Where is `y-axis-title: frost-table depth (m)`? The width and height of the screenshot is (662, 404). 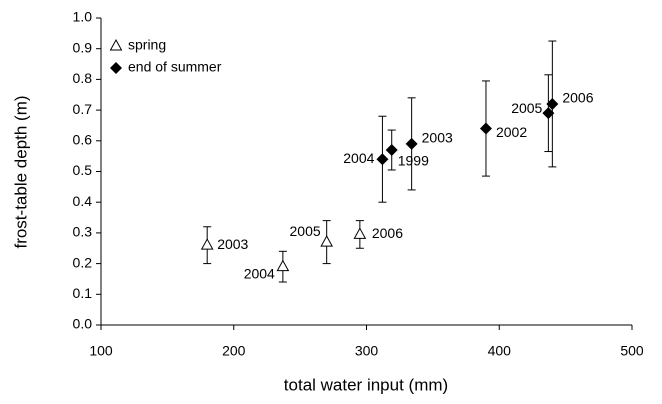
y-axis-title: frost-table depth (m) is located at coordinates (20, 171).